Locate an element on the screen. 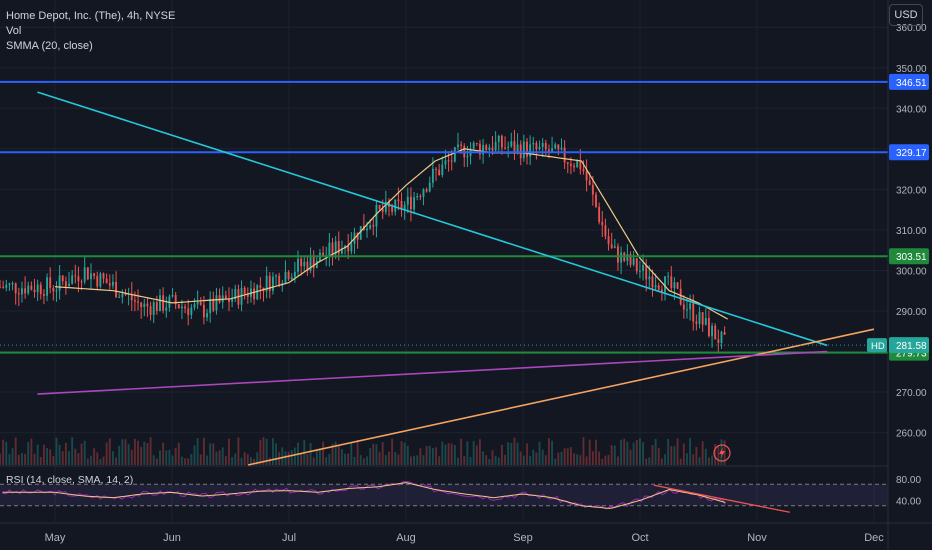  y-tick-label: 360.00 is located at coordinates (911, 28).